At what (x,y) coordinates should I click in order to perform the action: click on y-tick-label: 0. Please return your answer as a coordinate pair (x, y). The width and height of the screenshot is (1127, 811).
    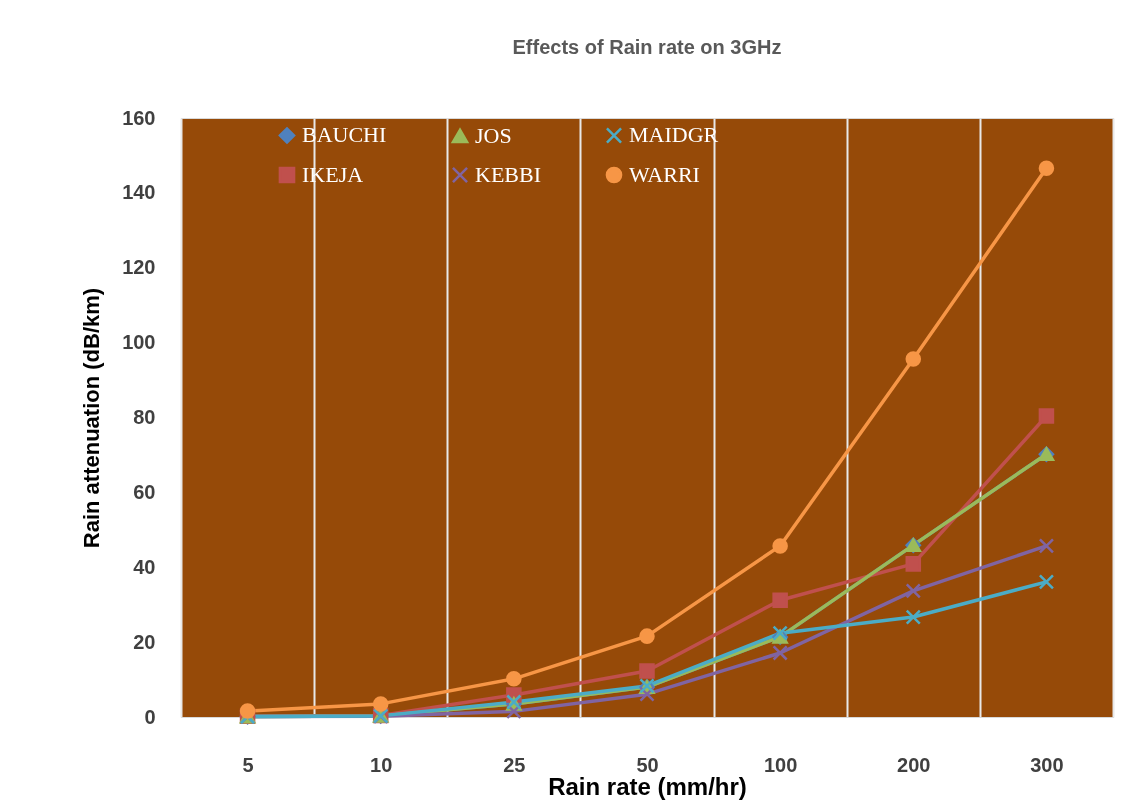
    Looking at the image, I should click on (150, 716).